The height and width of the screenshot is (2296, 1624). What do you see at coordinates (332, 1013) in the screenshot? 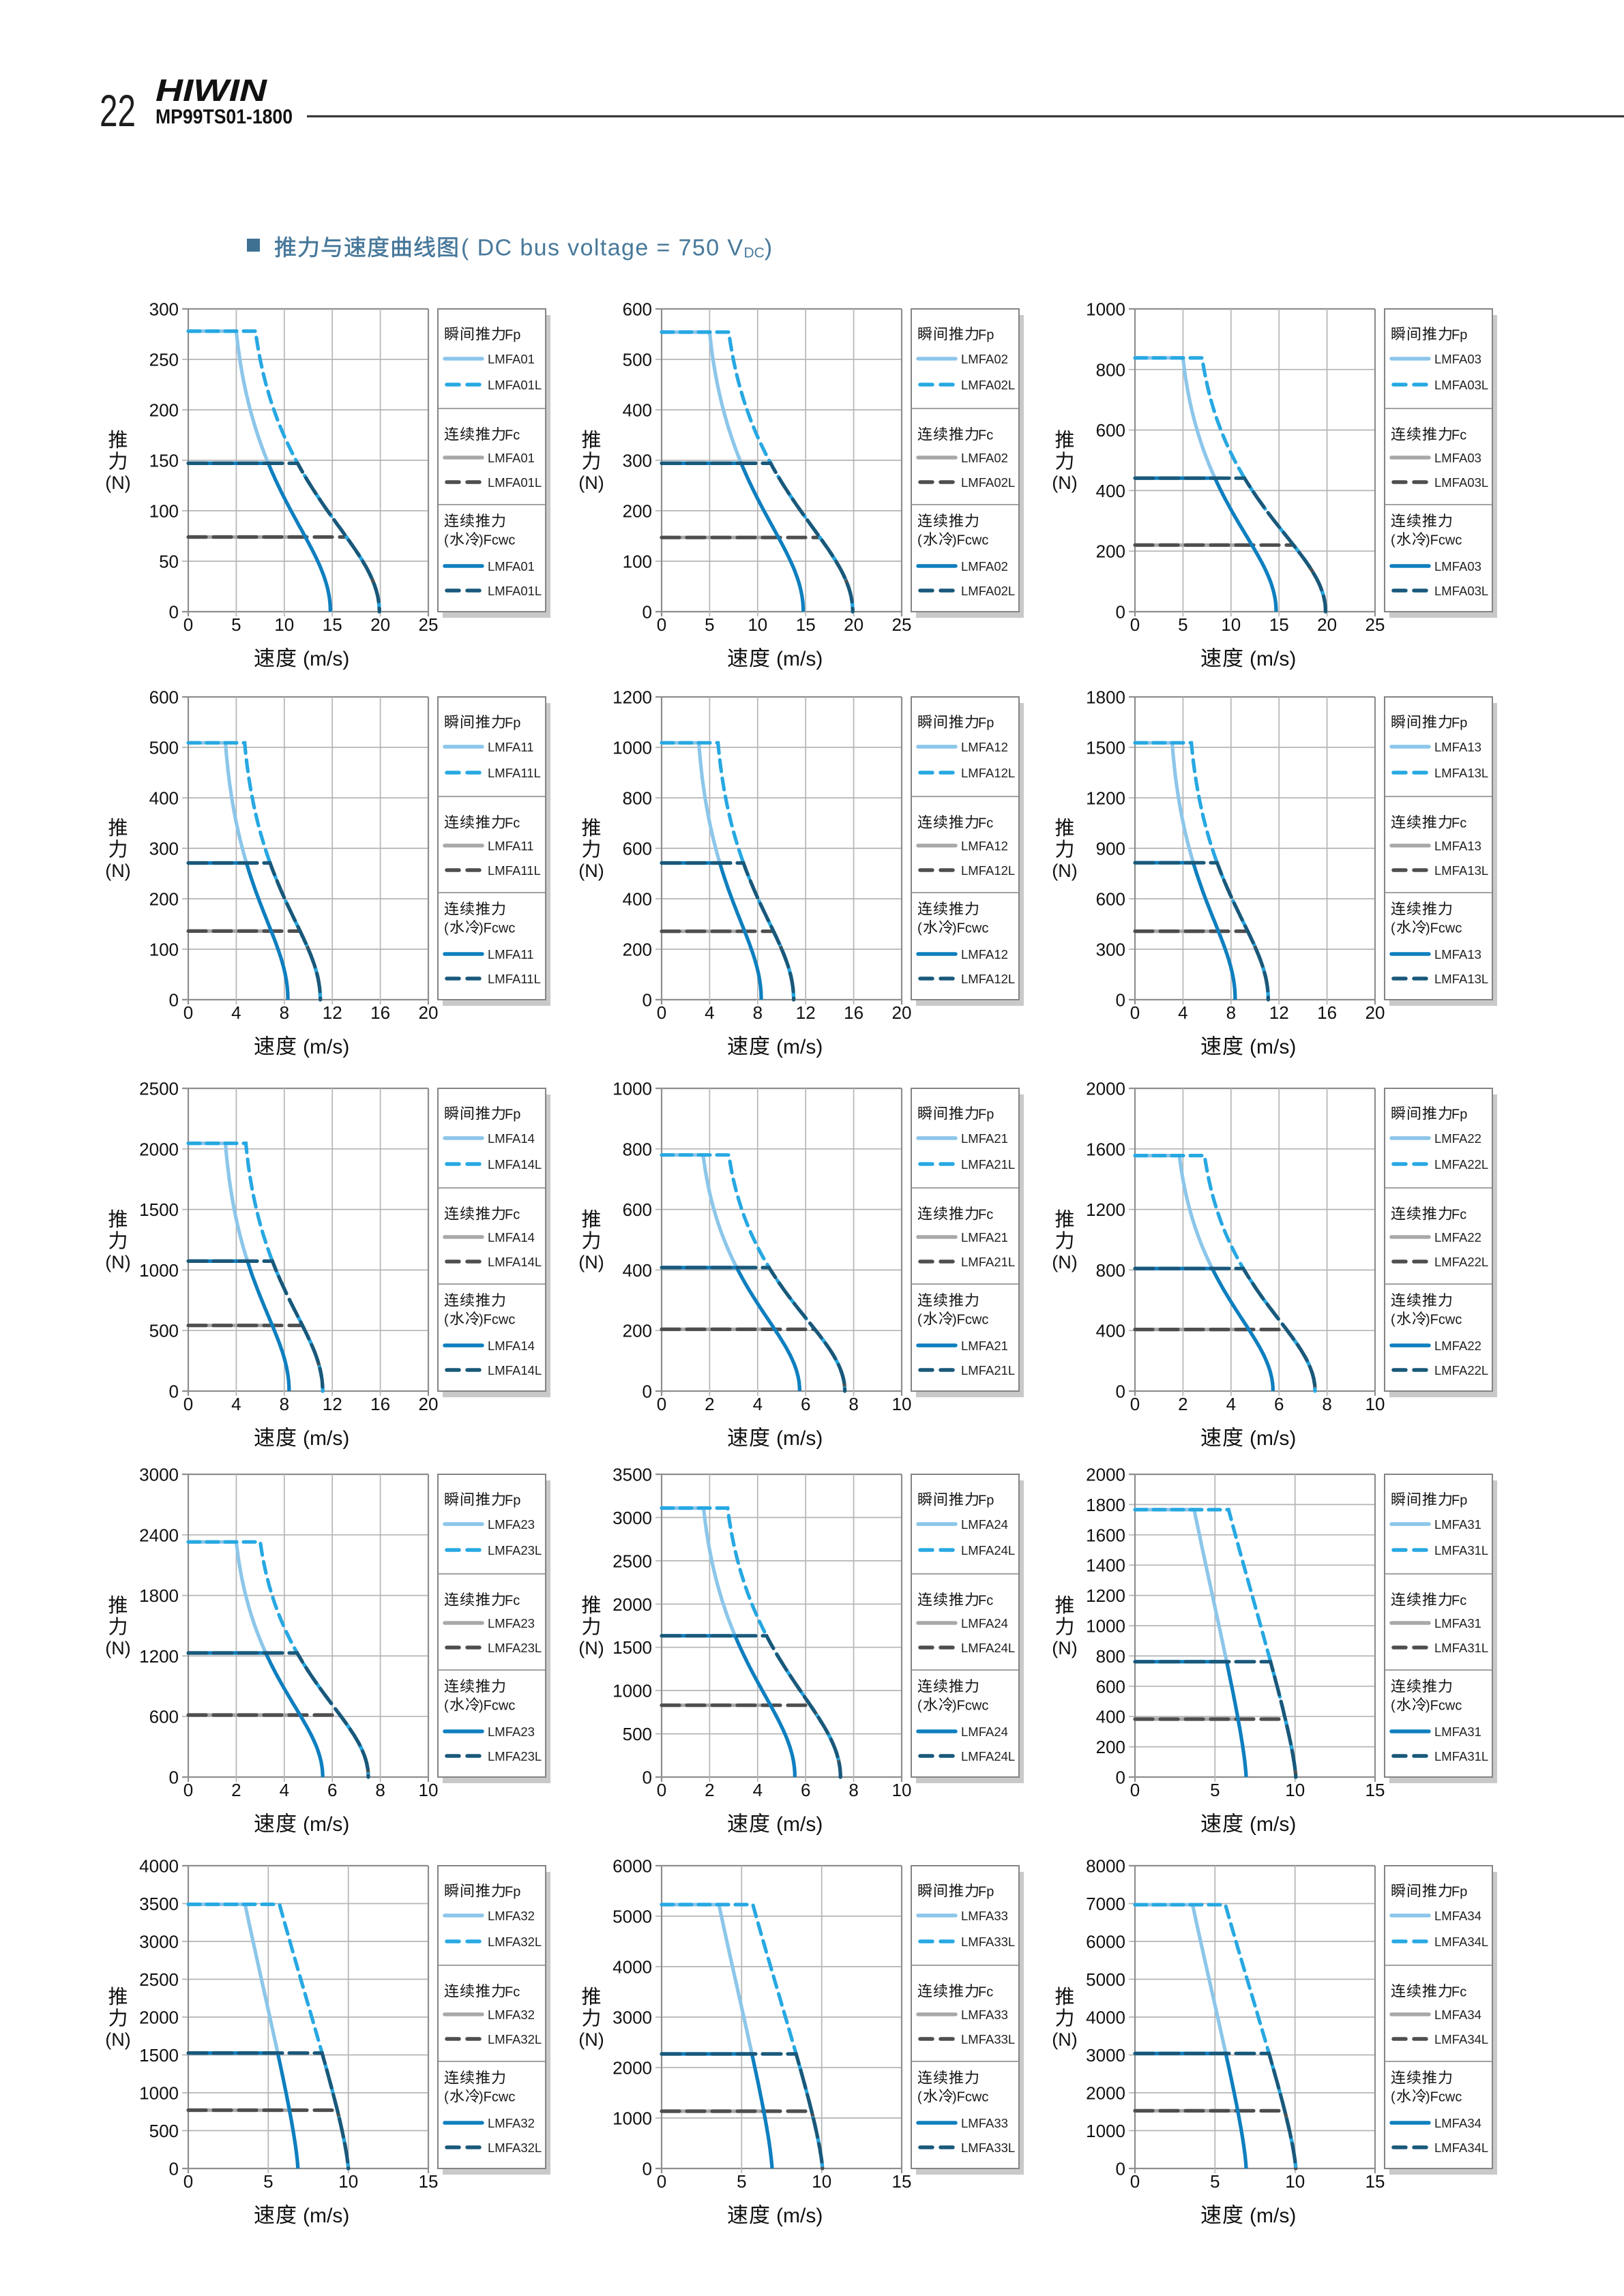
I see `svg-text: 12` at bounding box center [332, 1013].